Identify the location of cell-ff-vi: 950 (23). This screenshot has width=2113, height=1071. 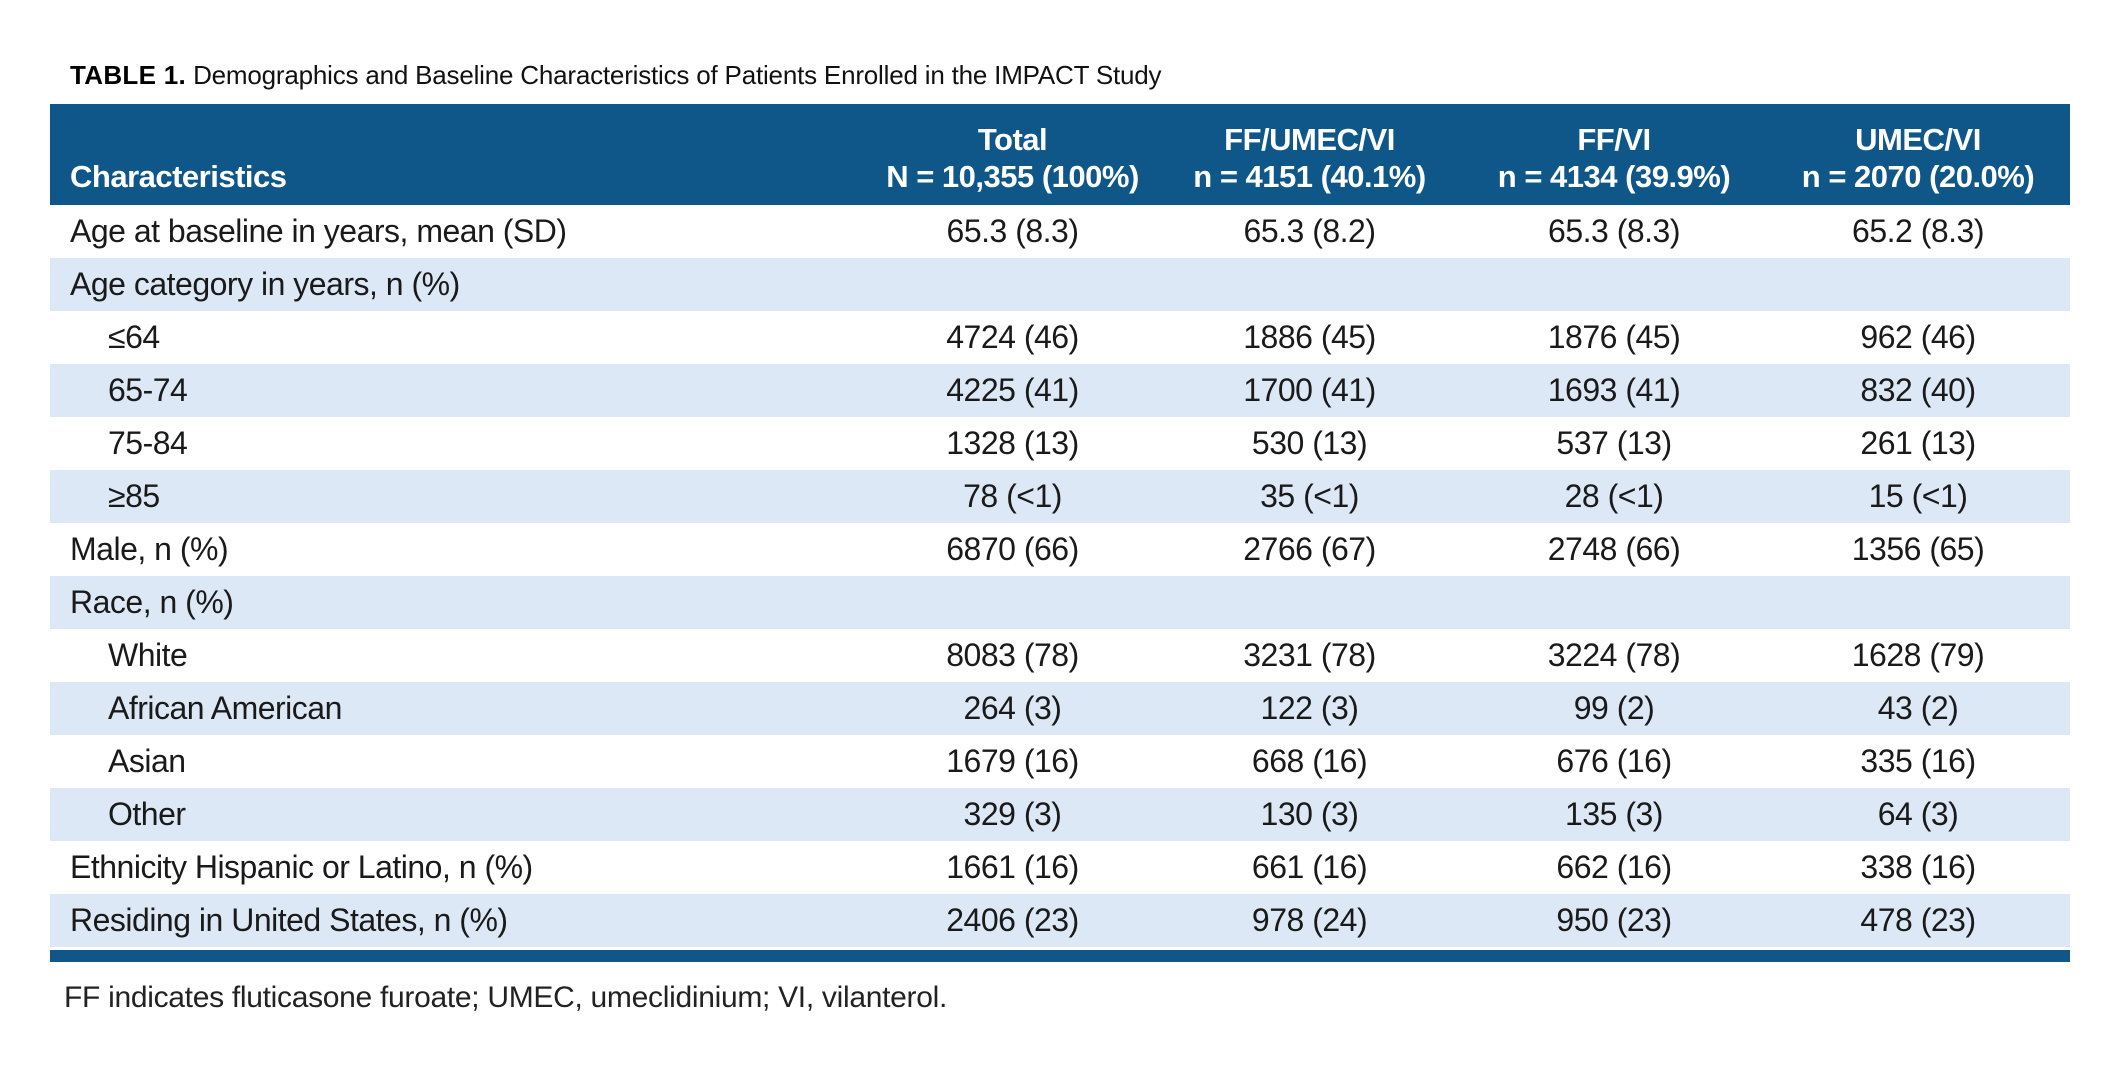
(1614, 920).